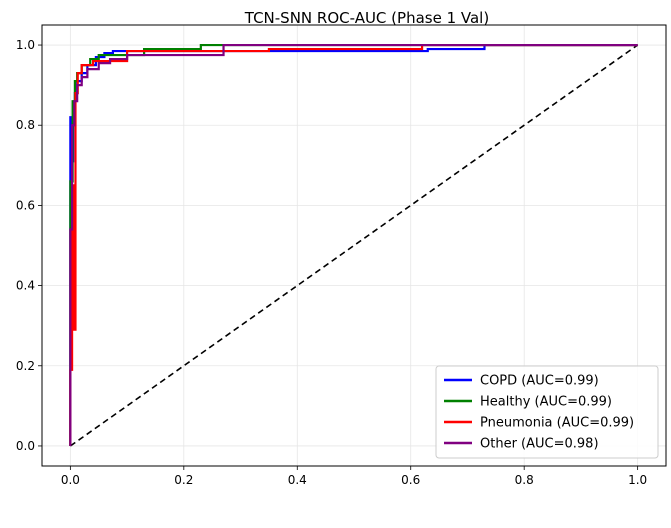  Describe the element at coordinates (25, 446) in the screenshot. I see `y-tick-label-0: 0.0` at that location.